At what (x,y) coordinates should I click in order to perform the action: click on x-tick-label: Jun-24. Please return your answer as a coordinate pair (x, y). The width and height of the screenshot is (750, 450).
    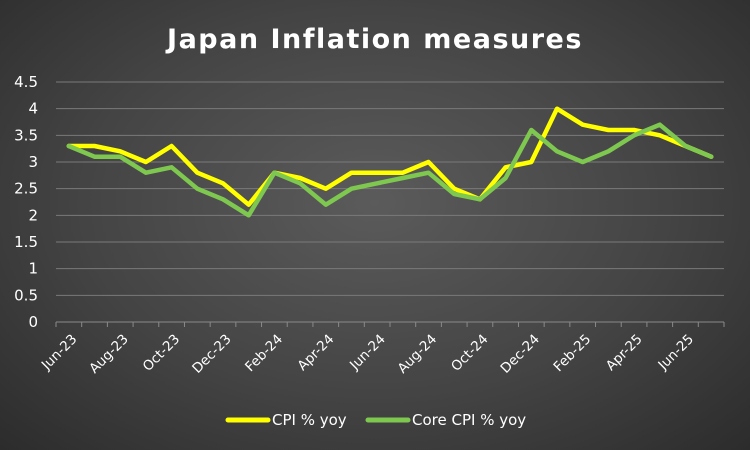
    Looking at the image, I should click on (367, 352).